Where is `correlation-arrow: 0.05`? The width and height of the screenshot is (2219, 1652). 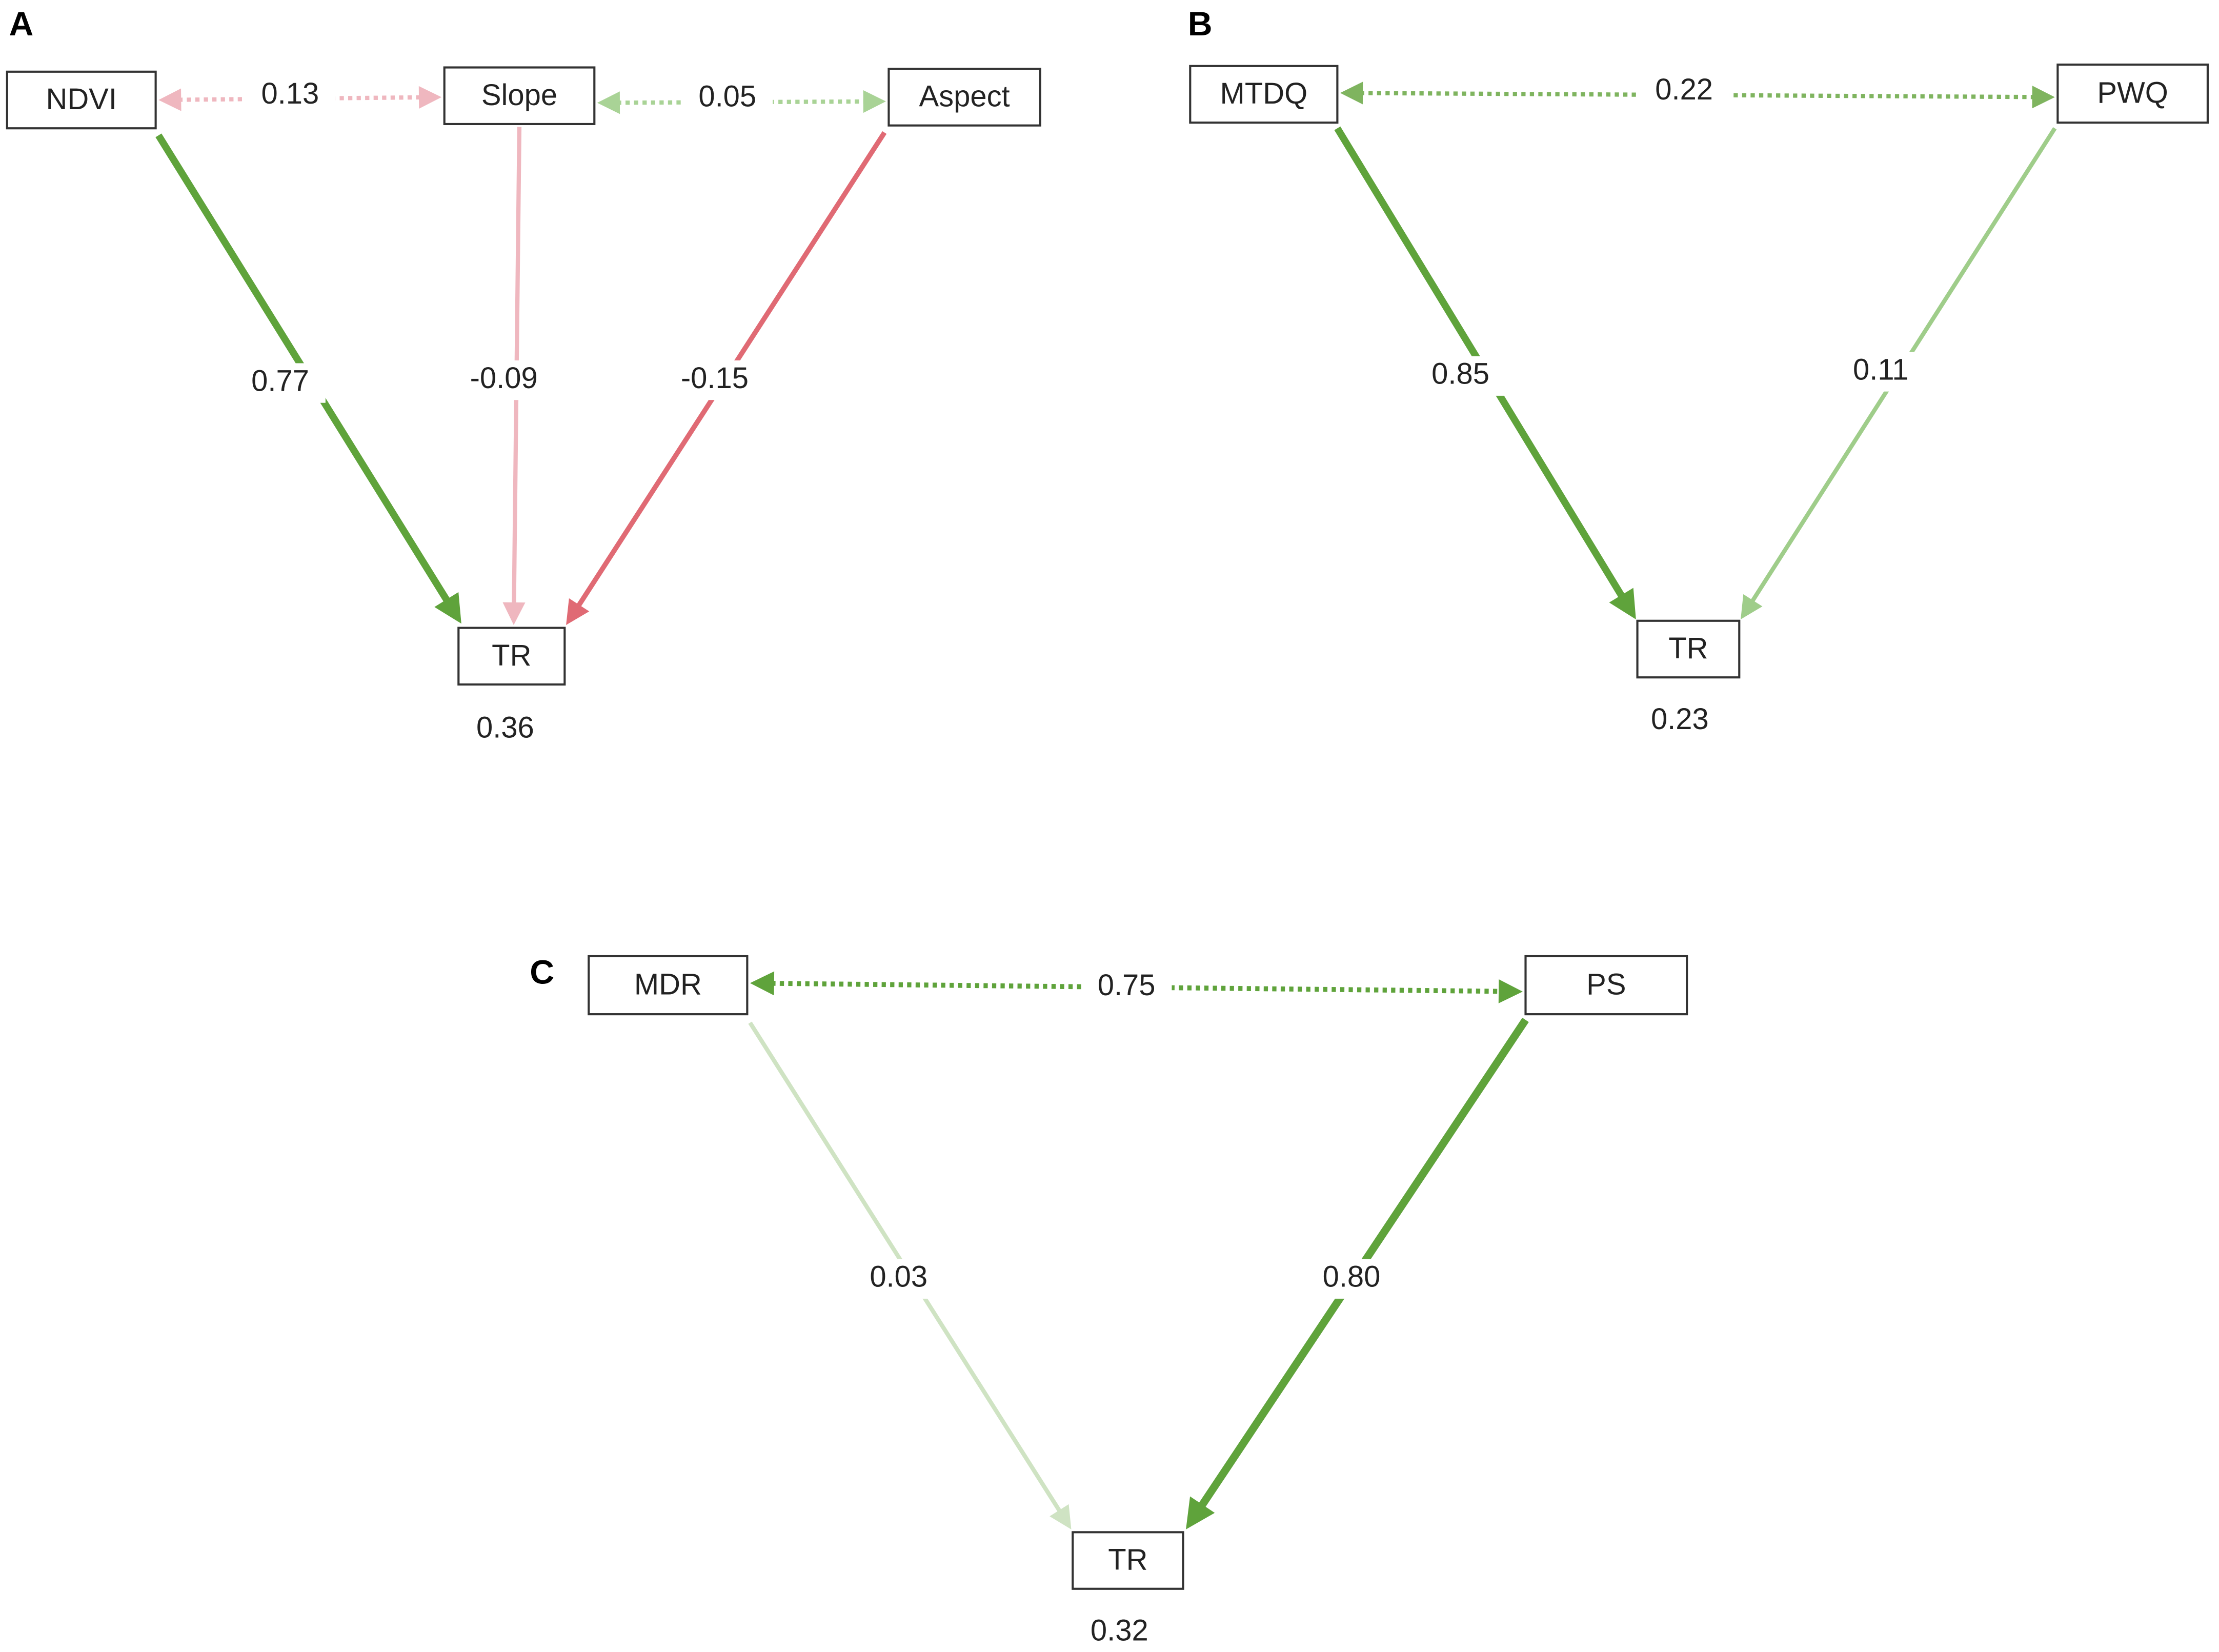 correlation-arrow: 0.05 is located at coordinates (741, 98).